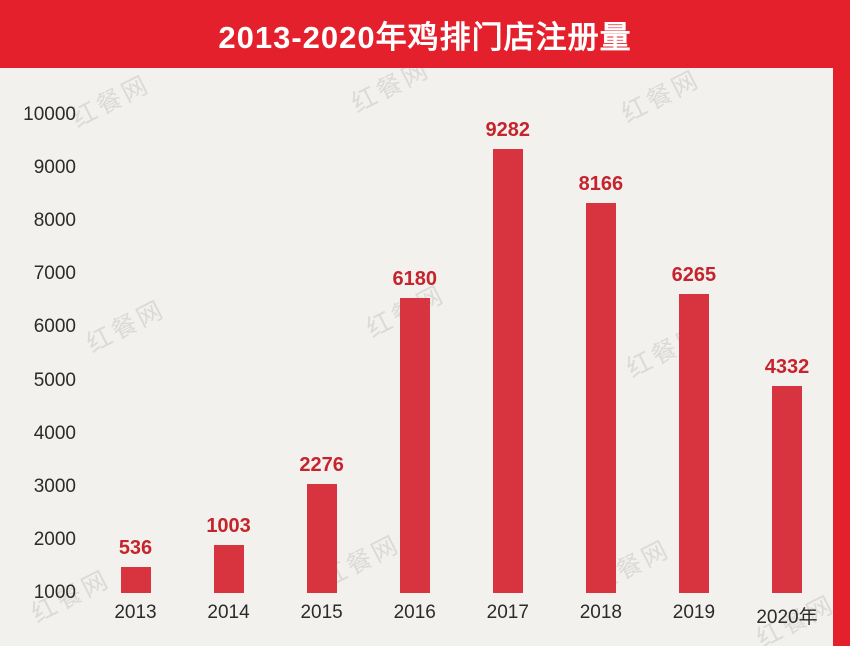 The image size is (850, 646). I want to click on y-tick-label: 6000, so click(54, 327).